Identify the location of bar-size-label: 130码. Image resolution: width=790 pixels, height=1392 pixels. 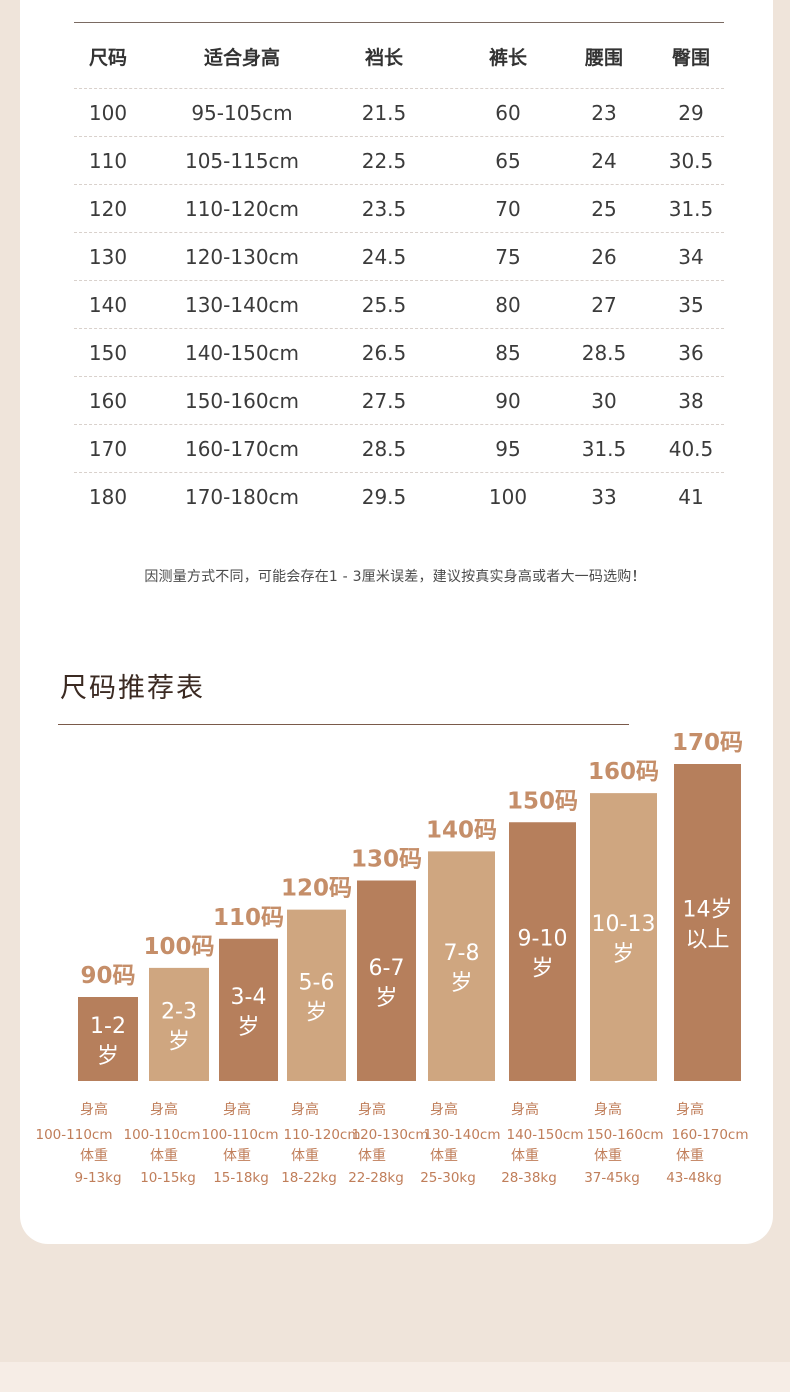
(386, 860).